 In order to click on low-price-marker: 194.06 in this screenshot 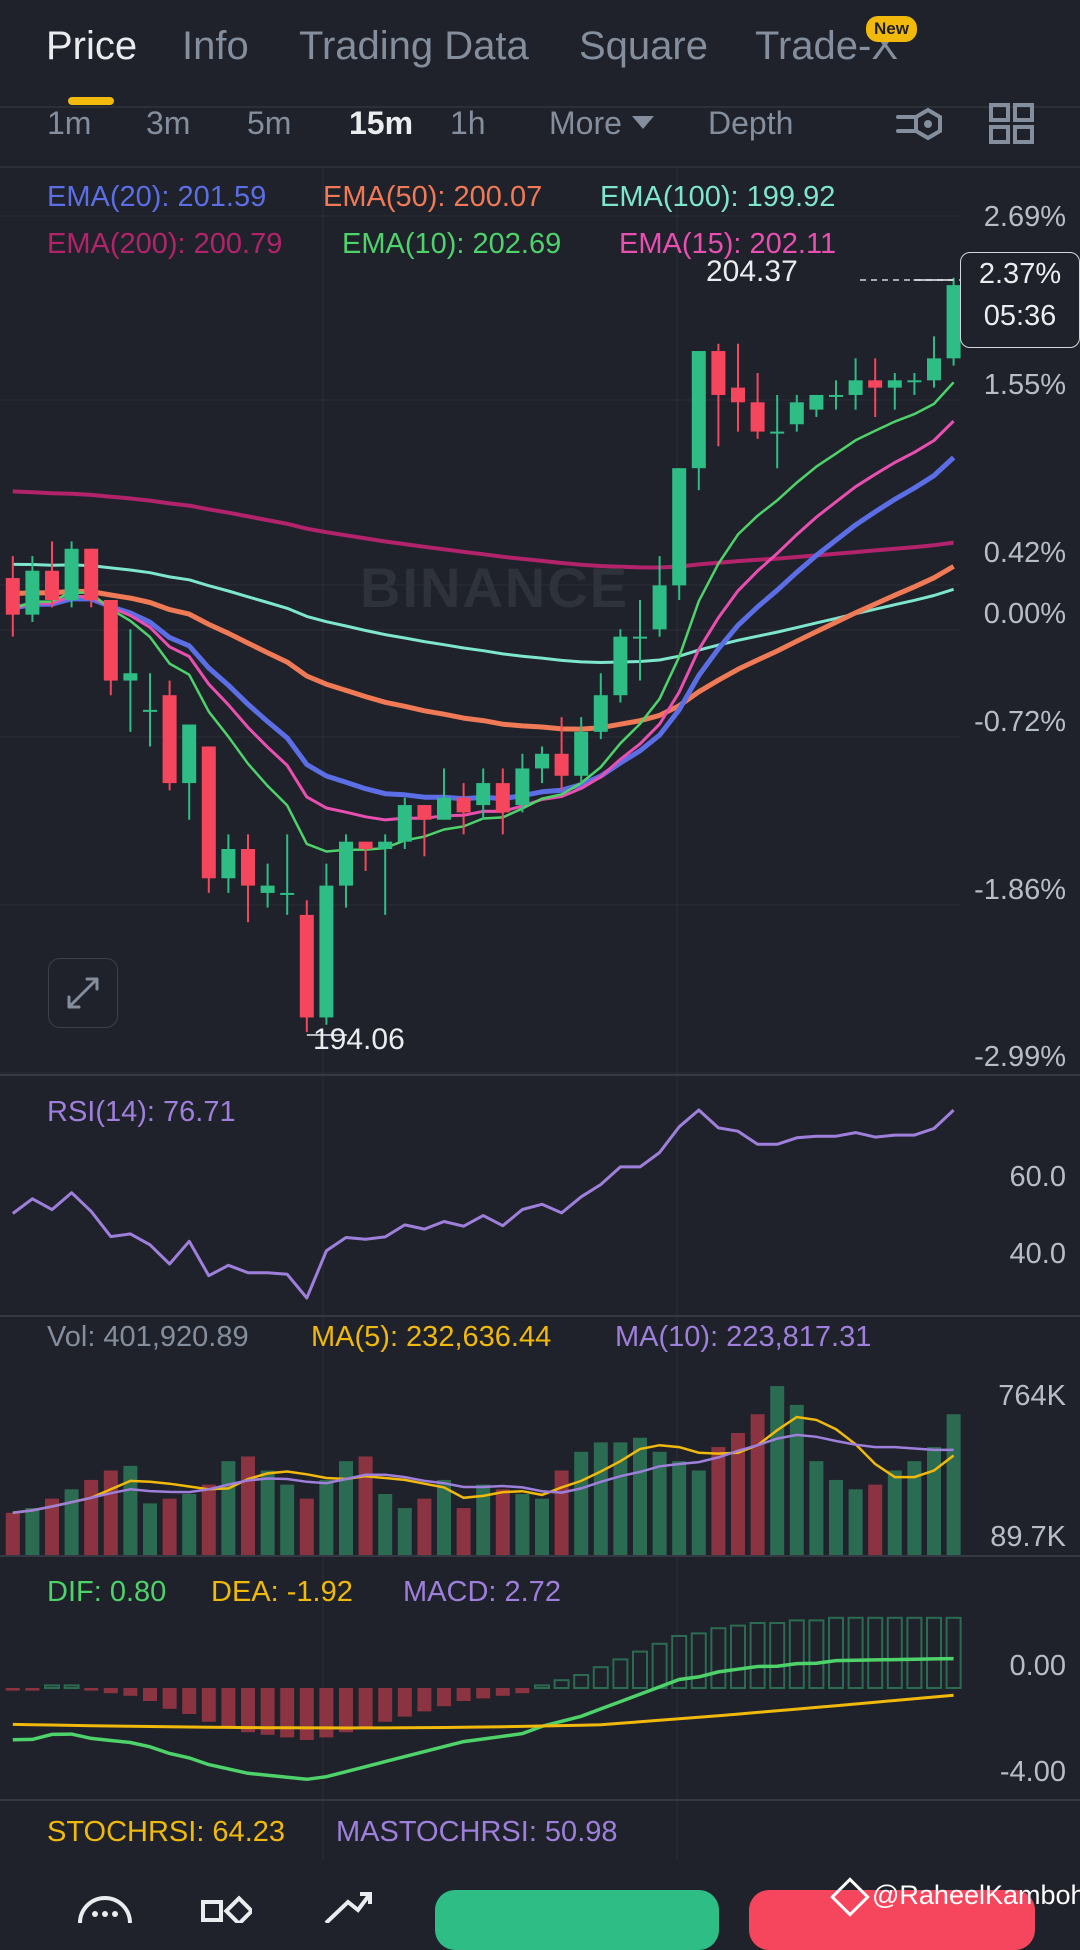, I will do `click(359, 1039)`.